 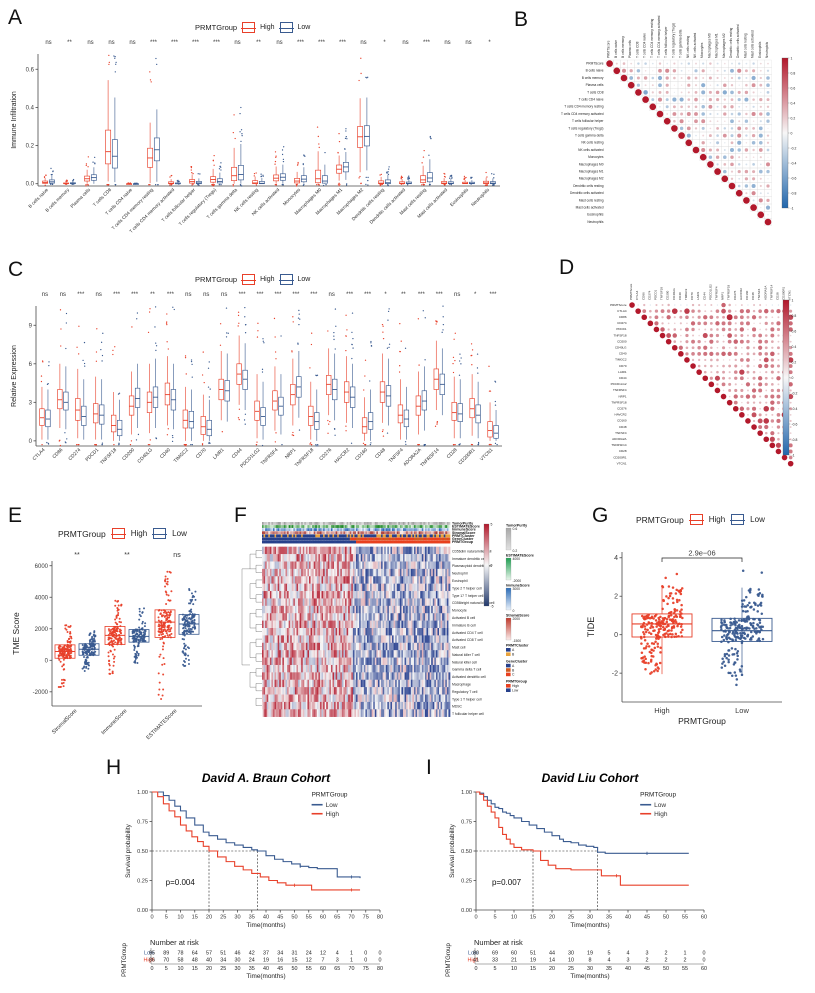 What do you see at coordinates (198, 207) in the screenshot?
I see `svg-text: T cells regulatory (Tregs)` at bounding box center [198, 207].